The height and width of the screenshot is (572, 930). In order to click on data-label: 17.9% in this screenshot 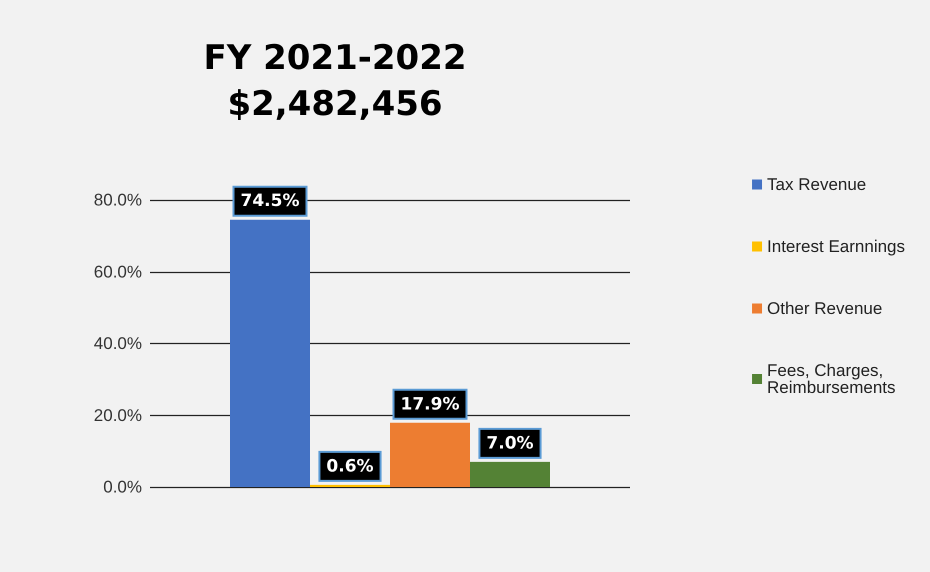, I will do `click(430, 404)`.